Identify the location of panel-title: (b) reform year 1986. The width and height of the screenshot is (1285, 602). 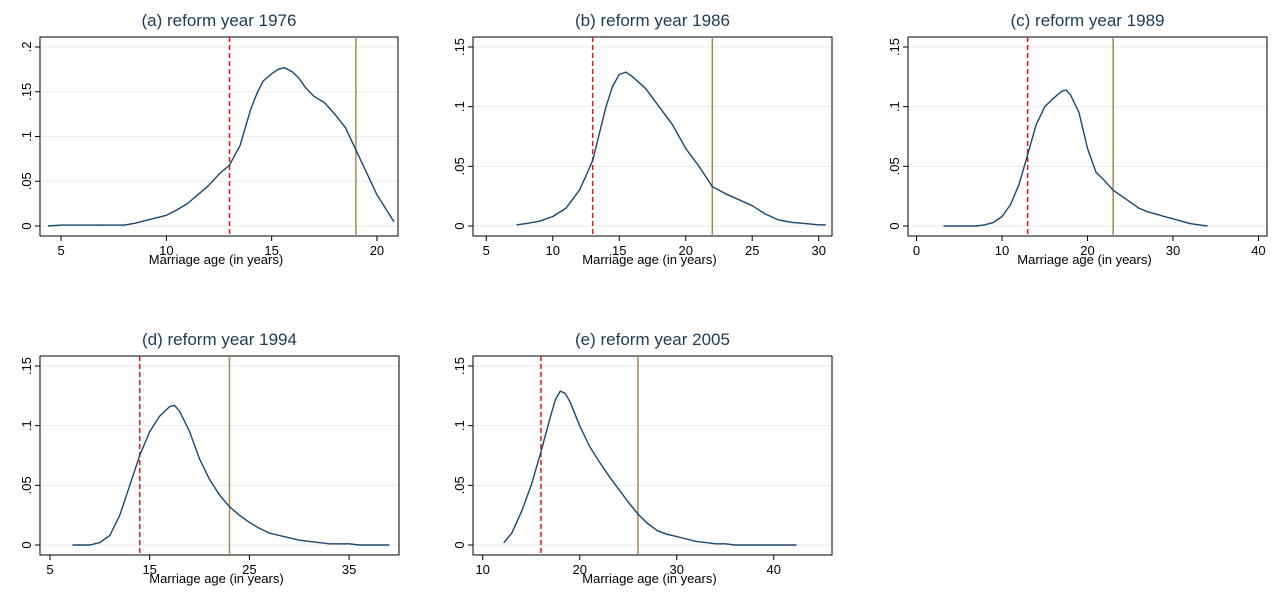
(652, 20).